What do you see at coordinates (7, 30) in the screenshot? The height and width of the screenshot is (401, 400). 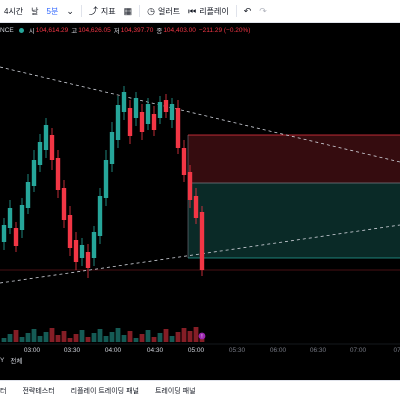 I see `symbol-name: NCE` at bounding box center [7, 30].